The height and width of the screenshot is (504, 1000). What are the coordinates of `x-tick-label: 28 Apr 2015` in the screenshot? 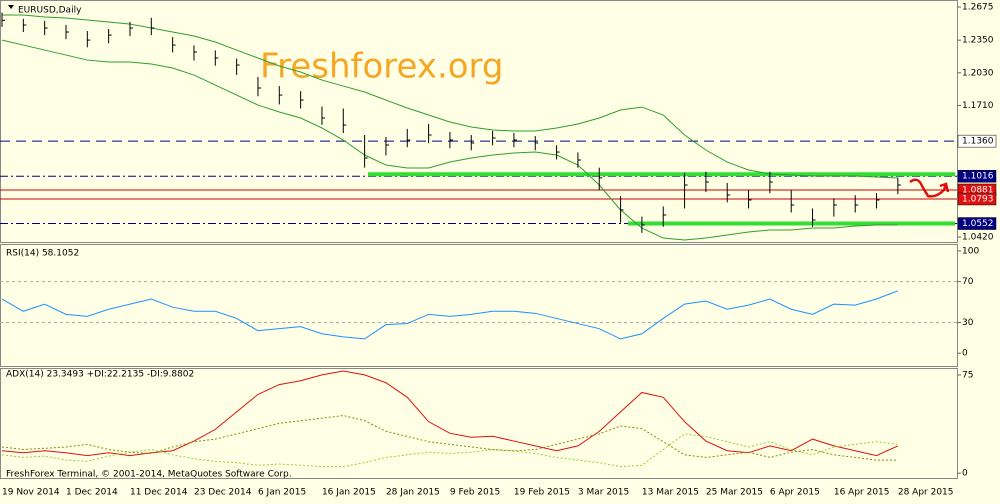 It's located at (926, 493).